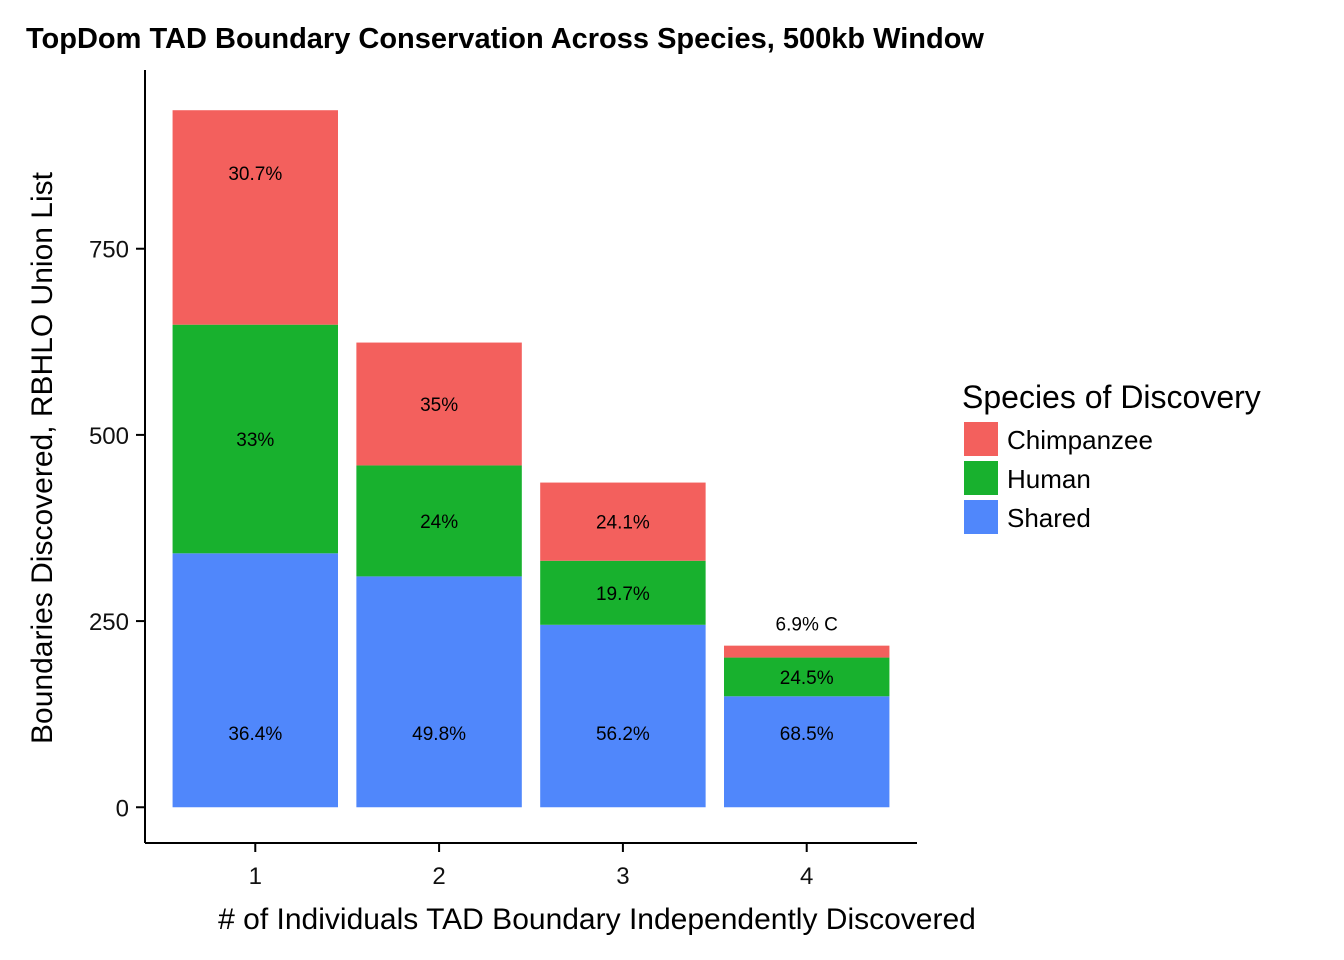 The image size is (1344, 960). What do you see at coordinates (807, 734) in the screenshot?
I see `bar-label-shared-4: 68.5%` at bounding box center [807, 734].